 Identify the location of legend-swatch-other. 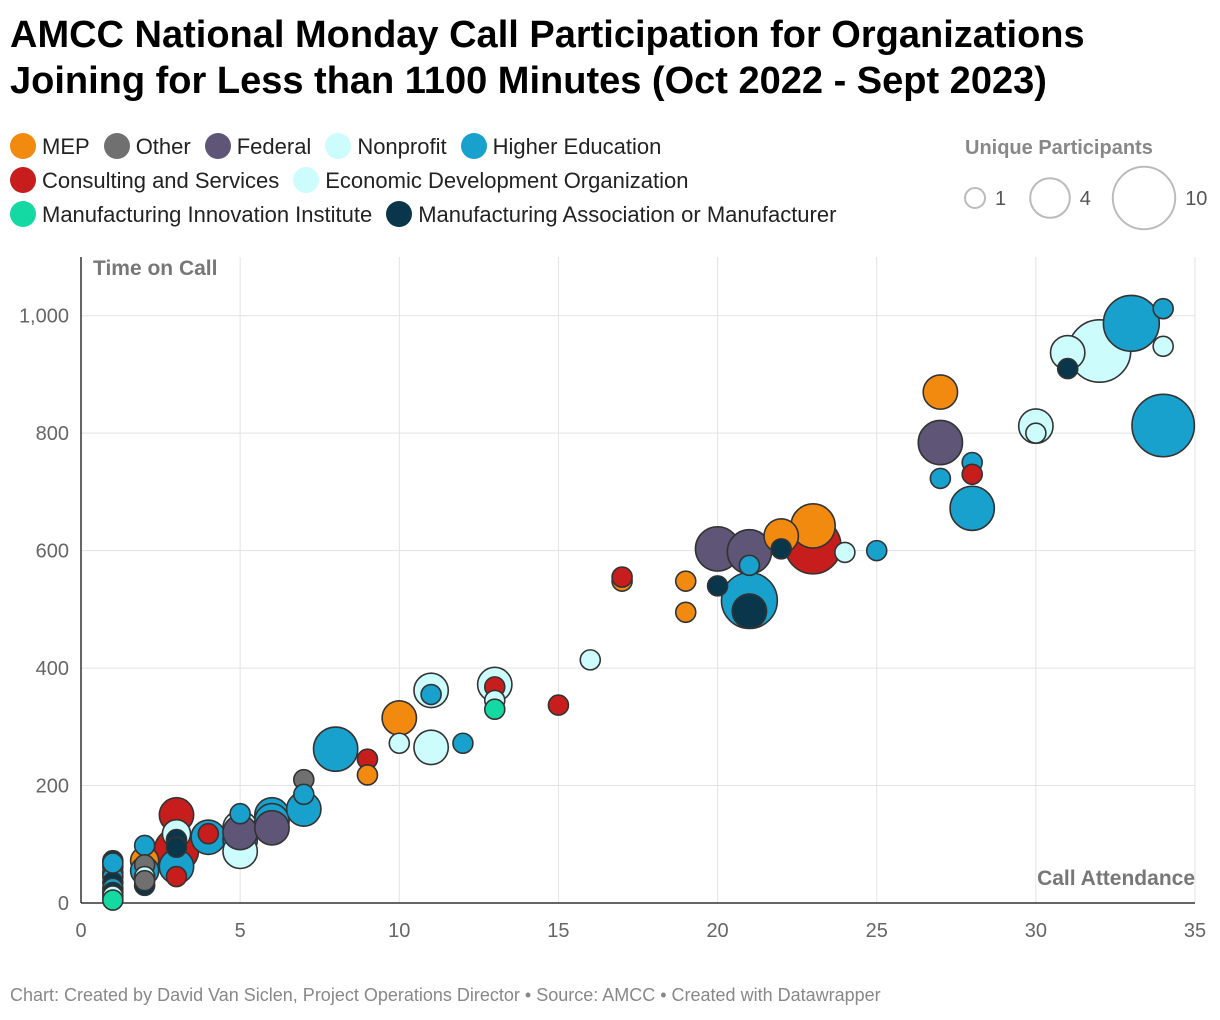
(116, 146).